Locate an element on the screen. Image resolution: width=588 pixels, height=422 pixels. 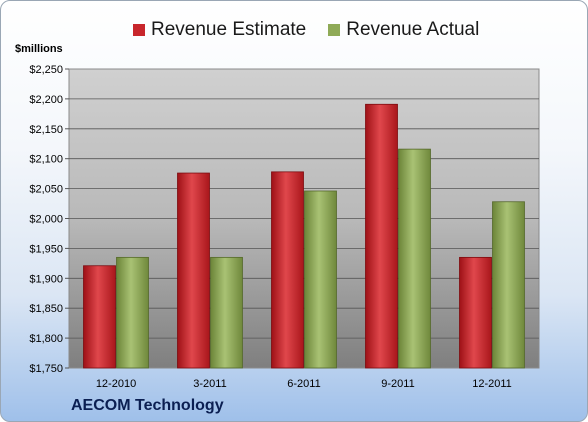
legend-label-actual: Revenue Actual is located at coordinates (413, 29).